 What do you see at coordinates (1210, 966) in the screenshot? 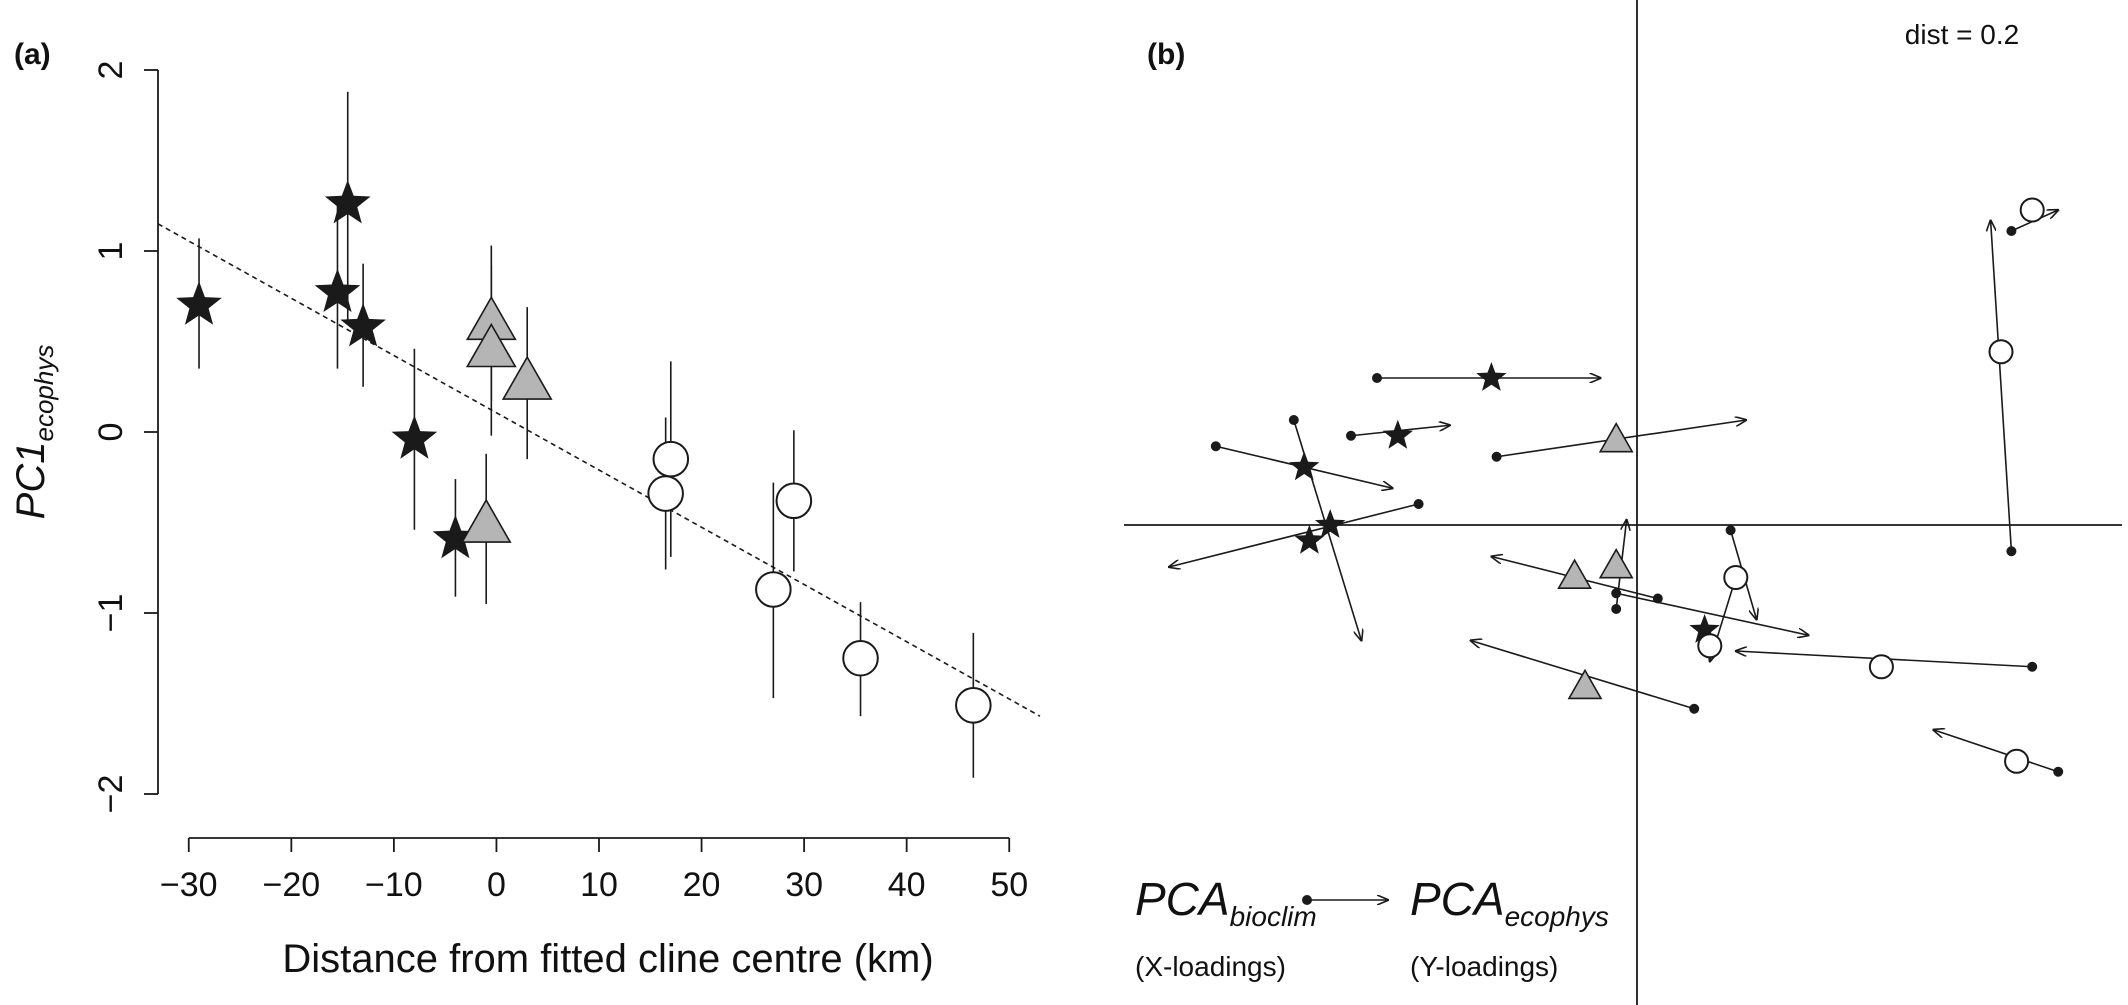
I see `legend-from-note: (X-loadings)` at bounding box center [1210, 966].